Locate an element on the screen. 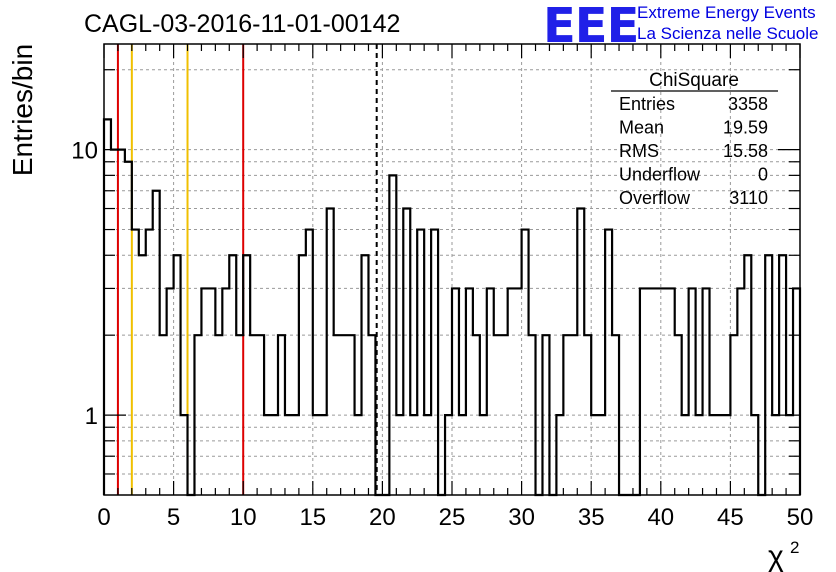 This screenshot has height=572, width=836. org-line-1: Extreme Energy Events is located at coordinates (726, 12).